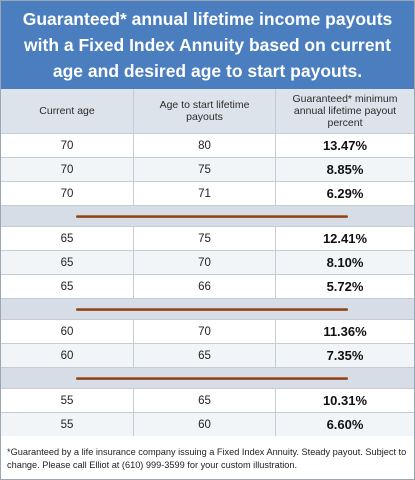  I want to click on table-row: 70 75 8.85%, so click(207, 169).